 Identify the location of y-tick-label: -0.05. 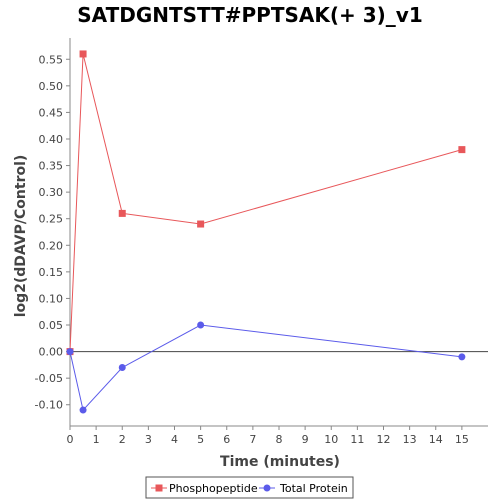
(49, 378).